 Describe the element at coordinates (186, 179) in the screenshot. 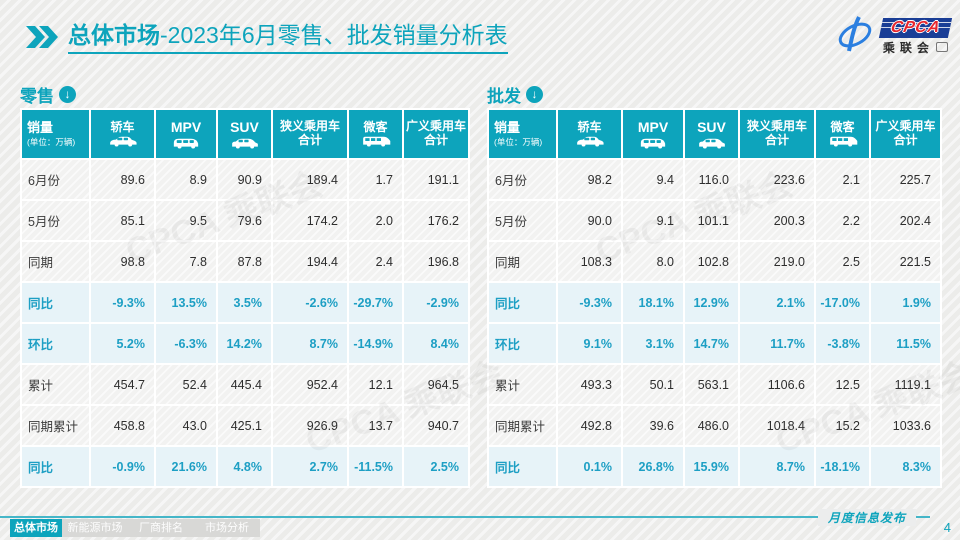

I see `cell-value: 8.9` at that location.